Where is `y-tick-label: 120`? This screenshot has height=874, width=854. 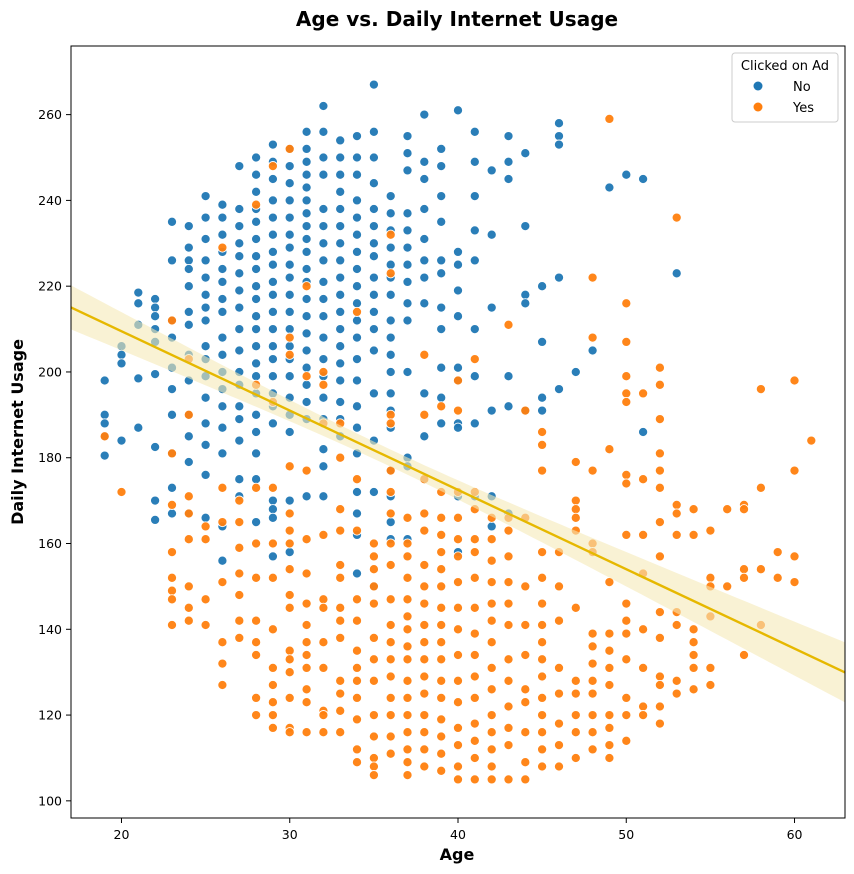 y-tick-label: 120 is located at coordinates (50, 715).